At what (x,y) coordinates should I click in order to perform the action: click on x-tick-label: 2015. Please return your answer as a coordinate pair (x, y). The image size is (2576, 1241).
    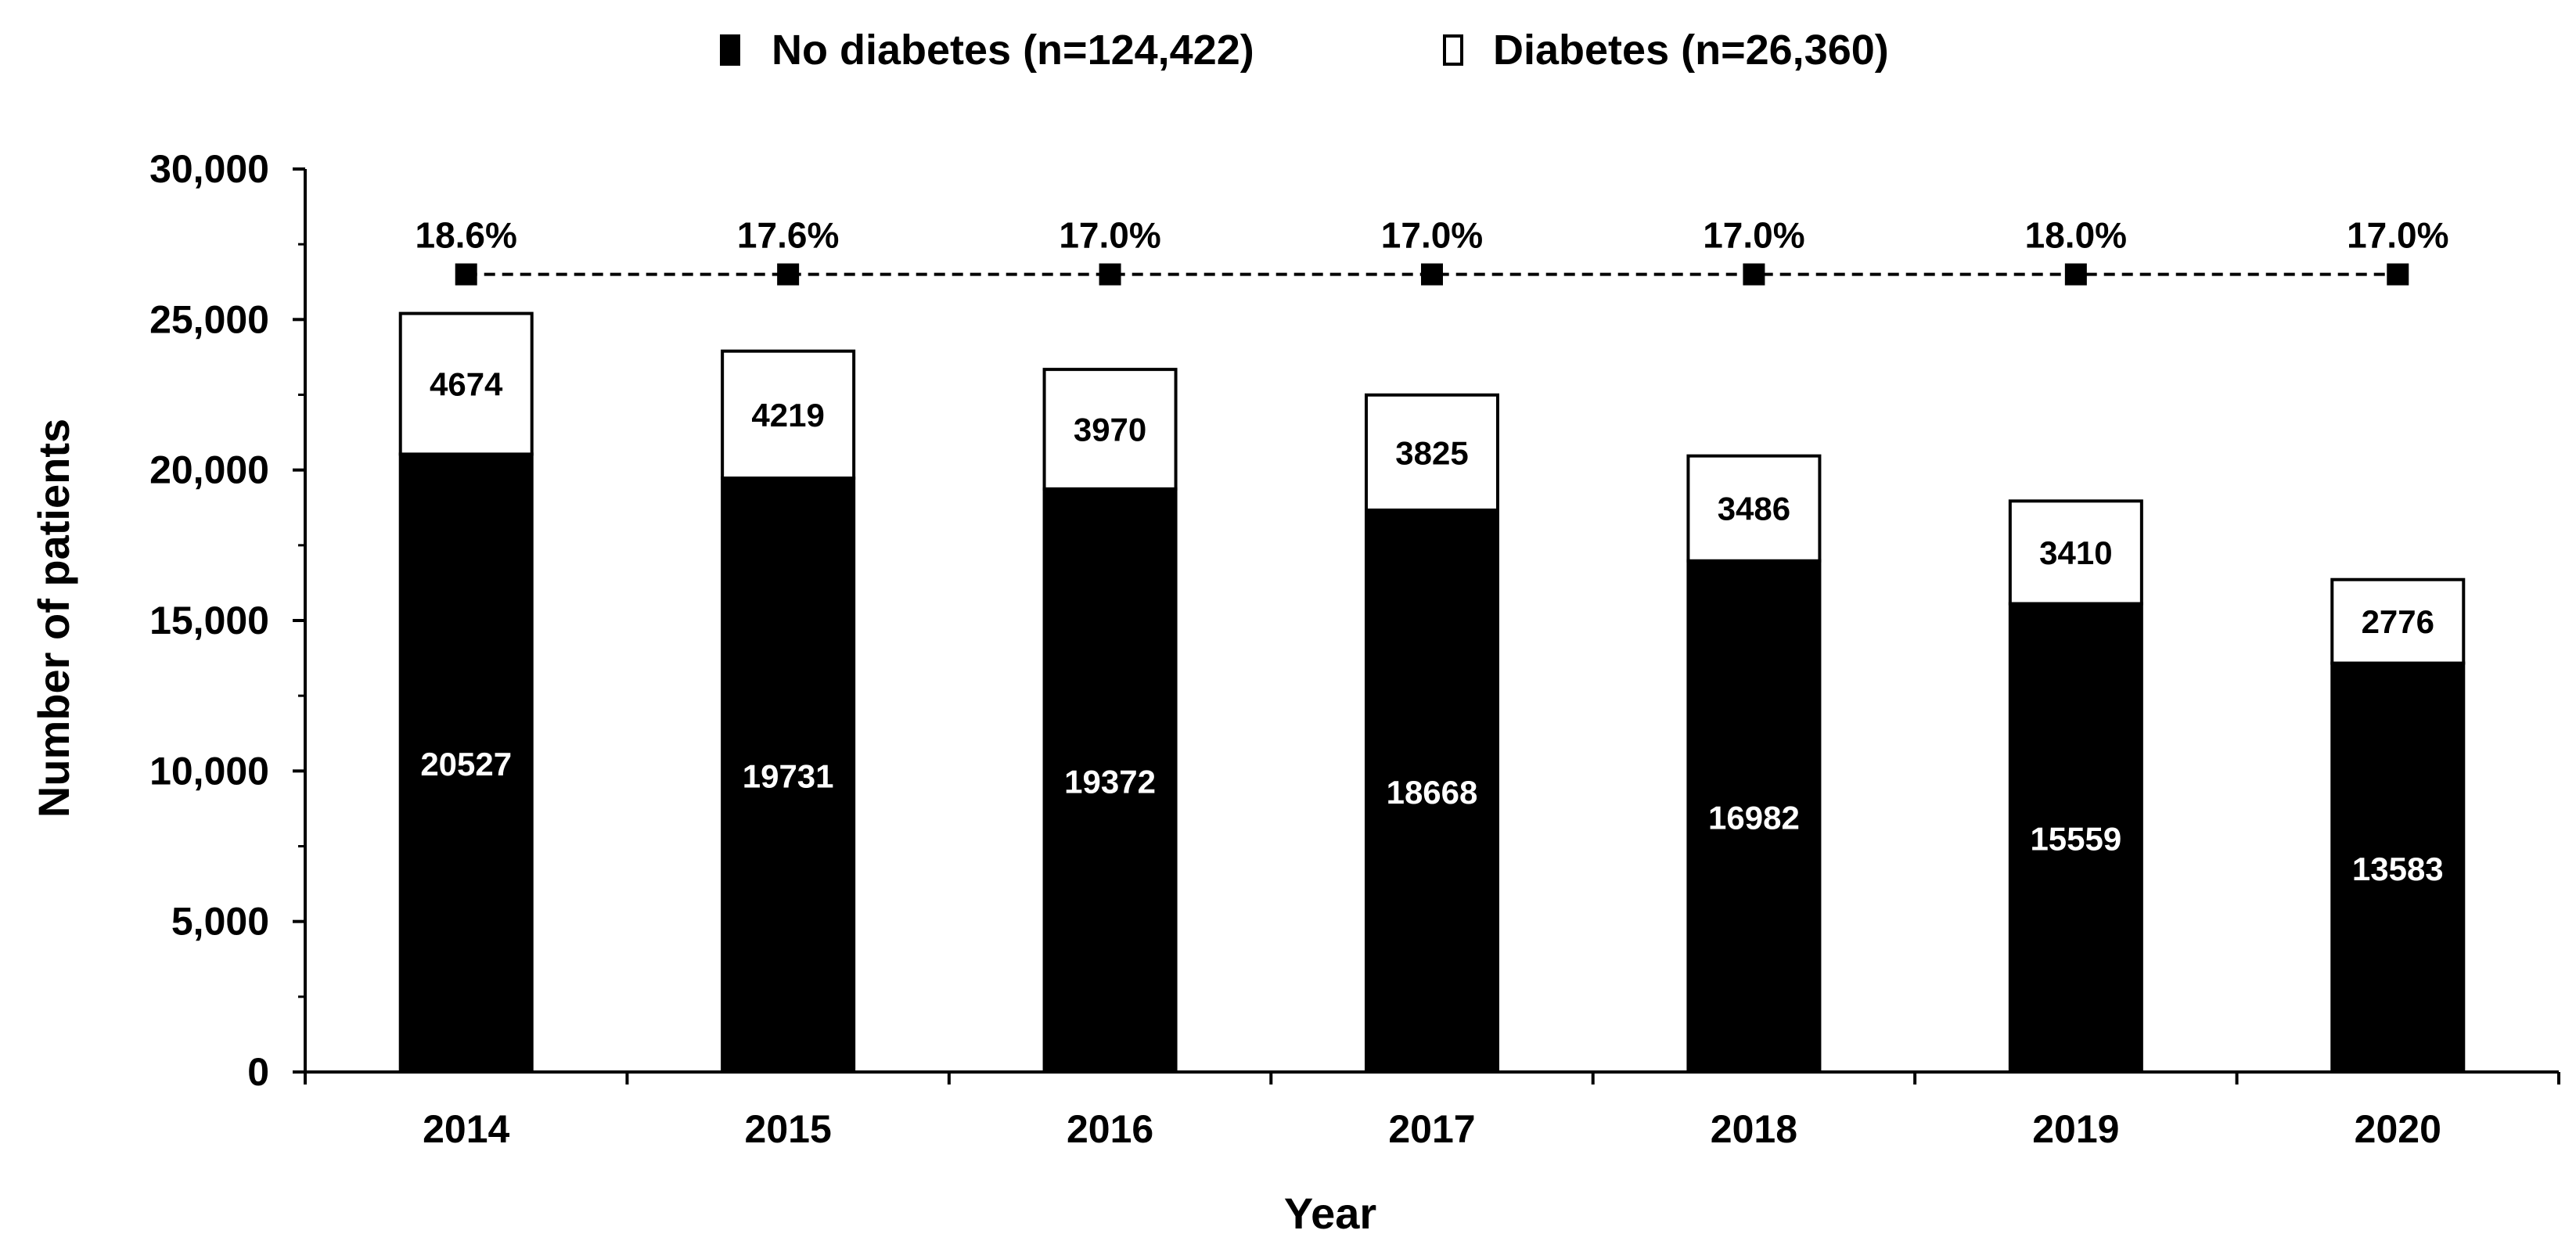
    Looking at the image, I should click on (789, 1129).